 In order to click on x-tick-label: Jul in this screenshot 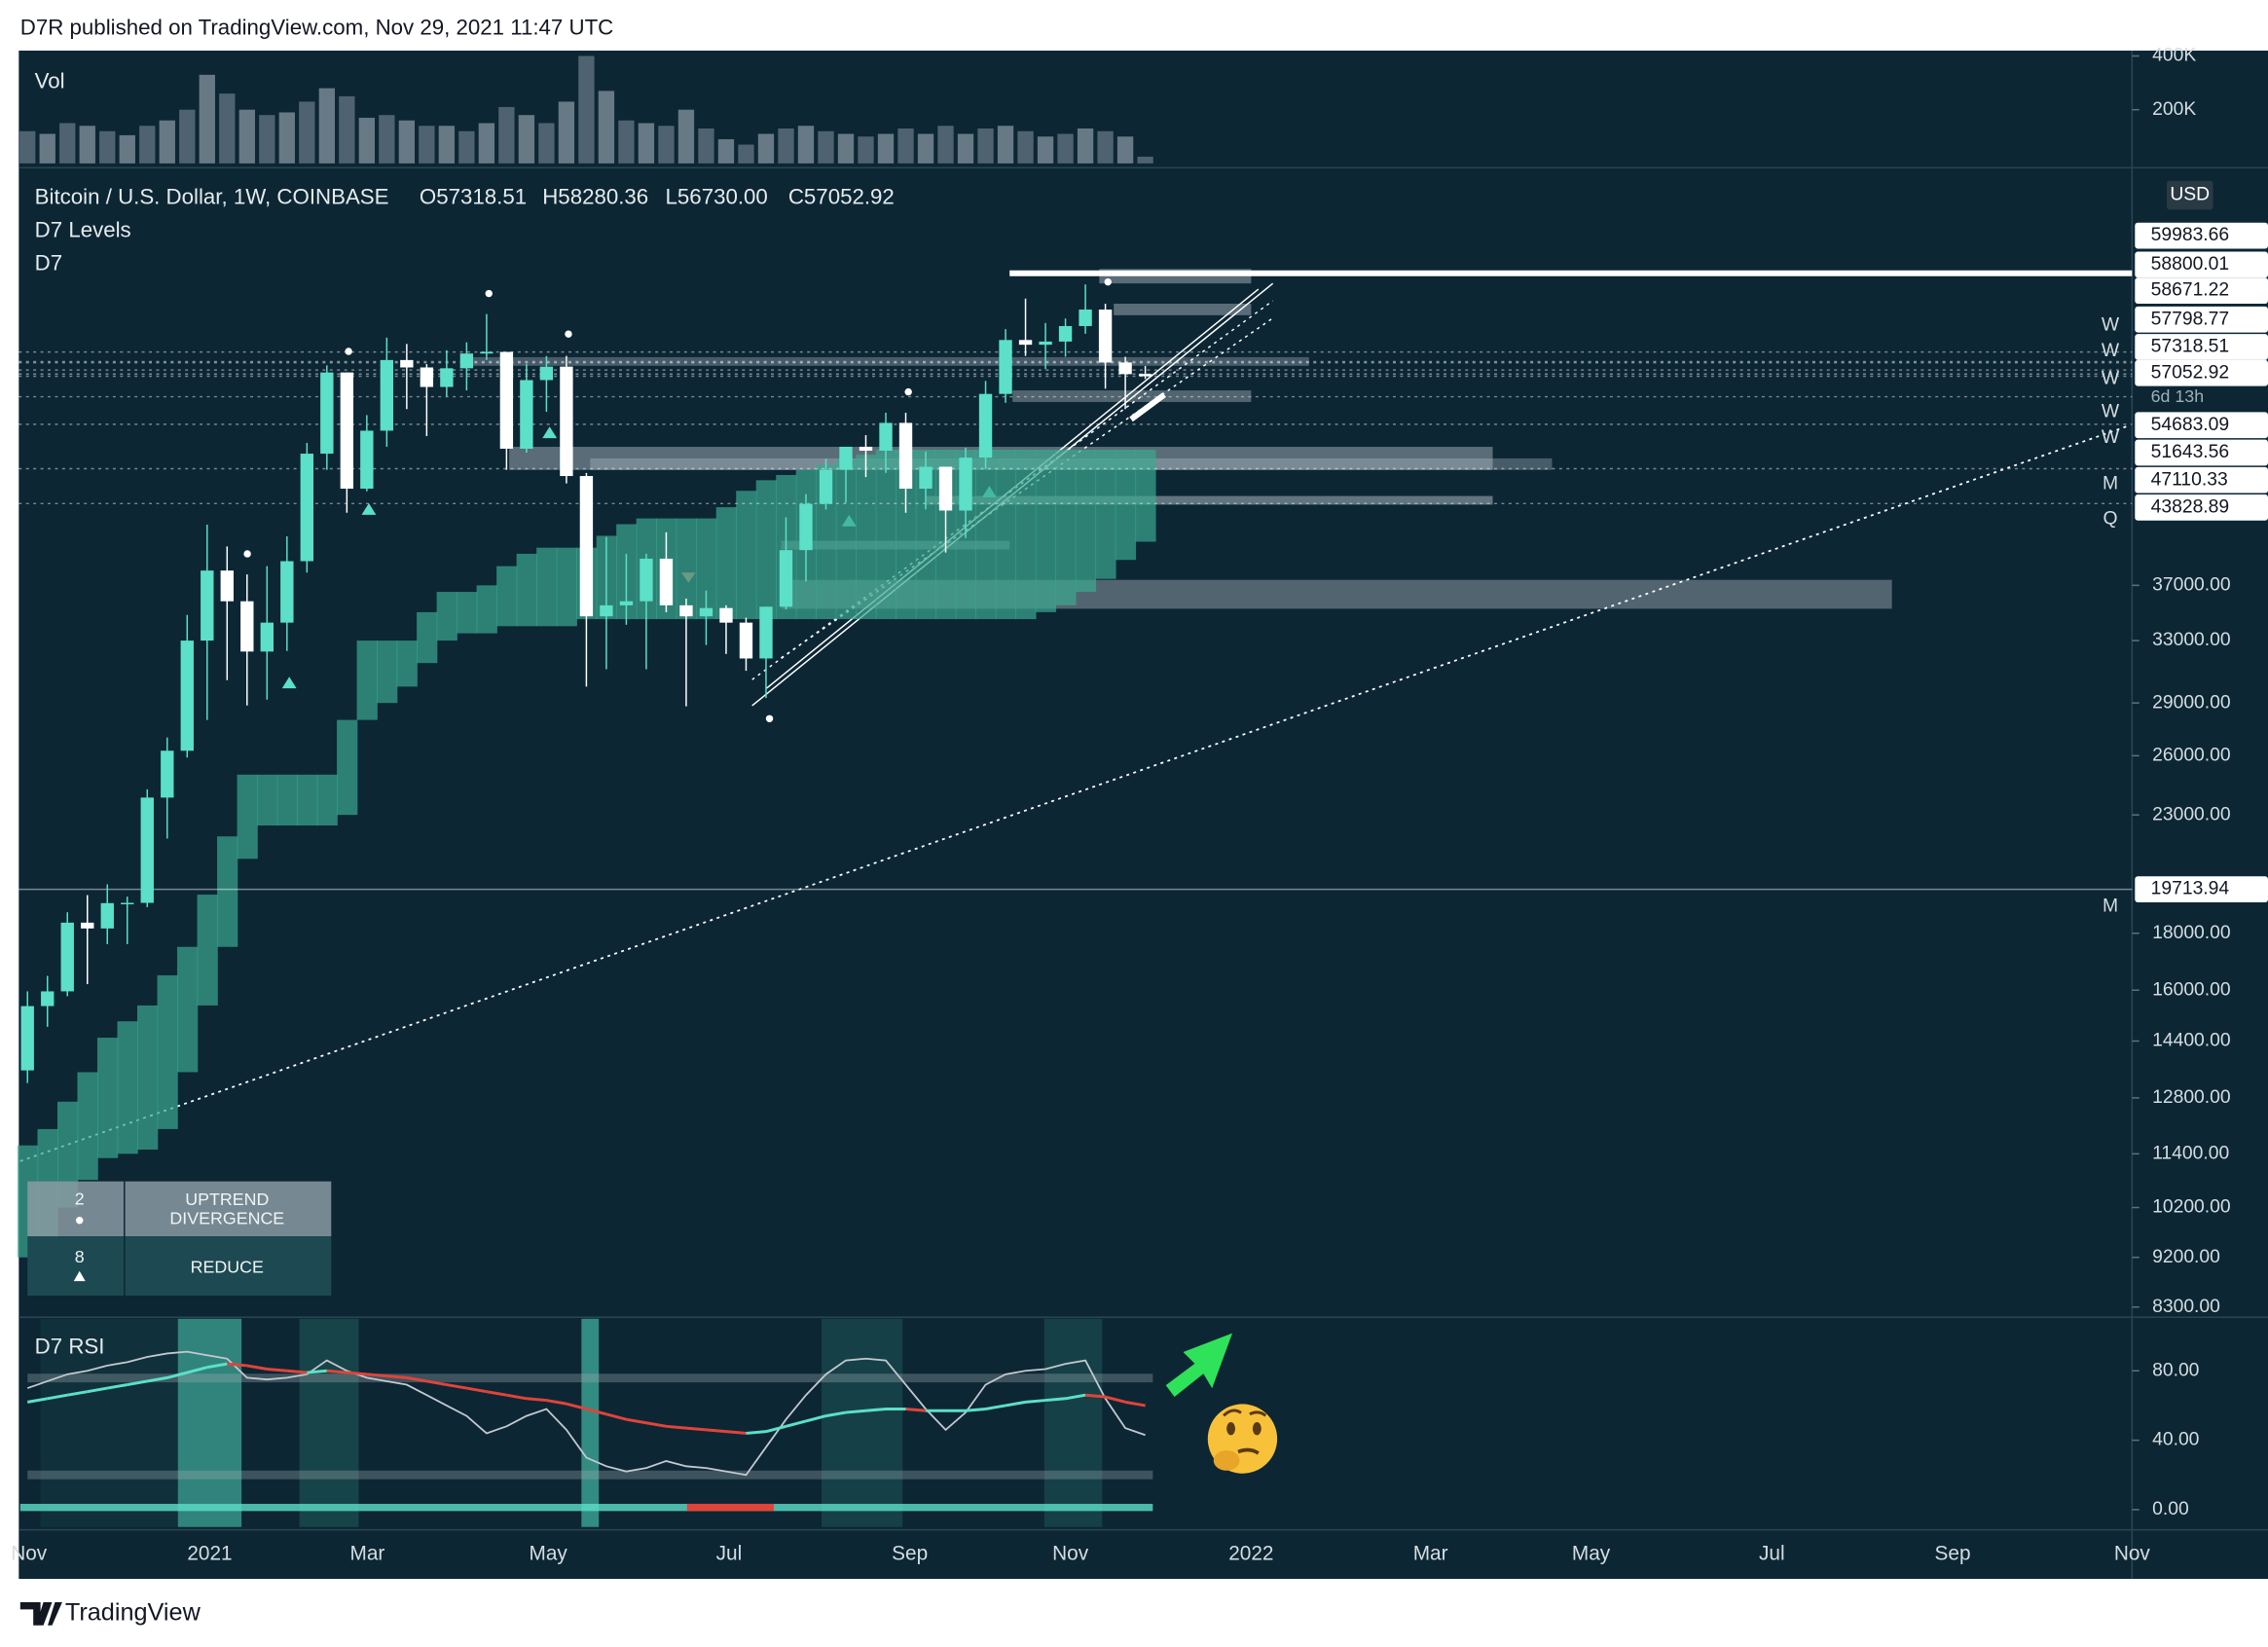, I will do `click(1772, 1553)`.